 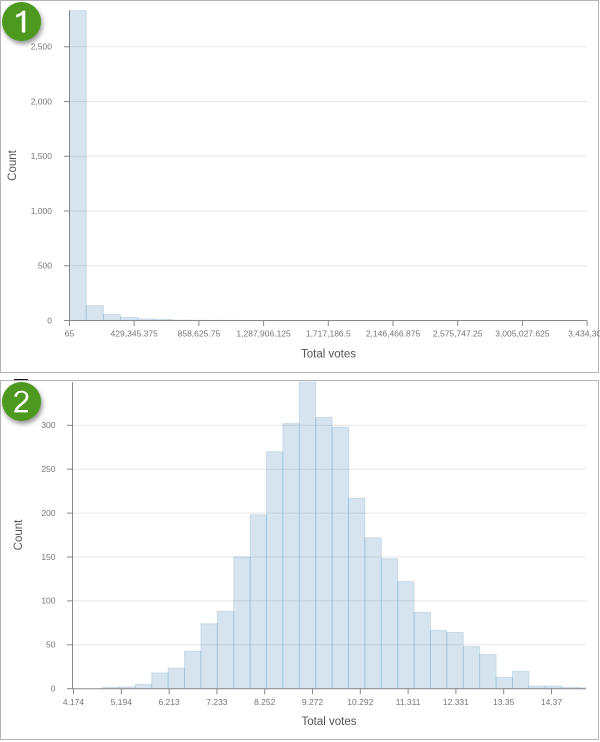 I want to click on svg-text: 858,625.75, so click(x=199, y=334).